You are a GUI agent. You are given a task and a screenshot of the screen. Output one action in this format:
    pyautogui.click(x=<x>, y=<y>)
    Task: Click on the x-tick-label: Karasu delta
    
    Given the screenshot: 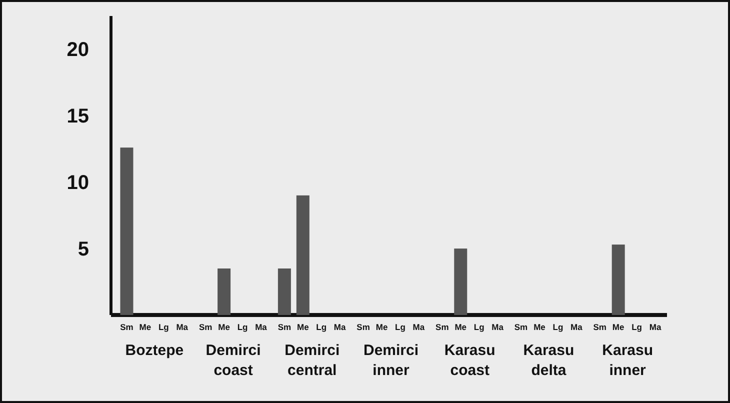 What is the action you would take?
    pyautogui.click(x=548, y=360)
    